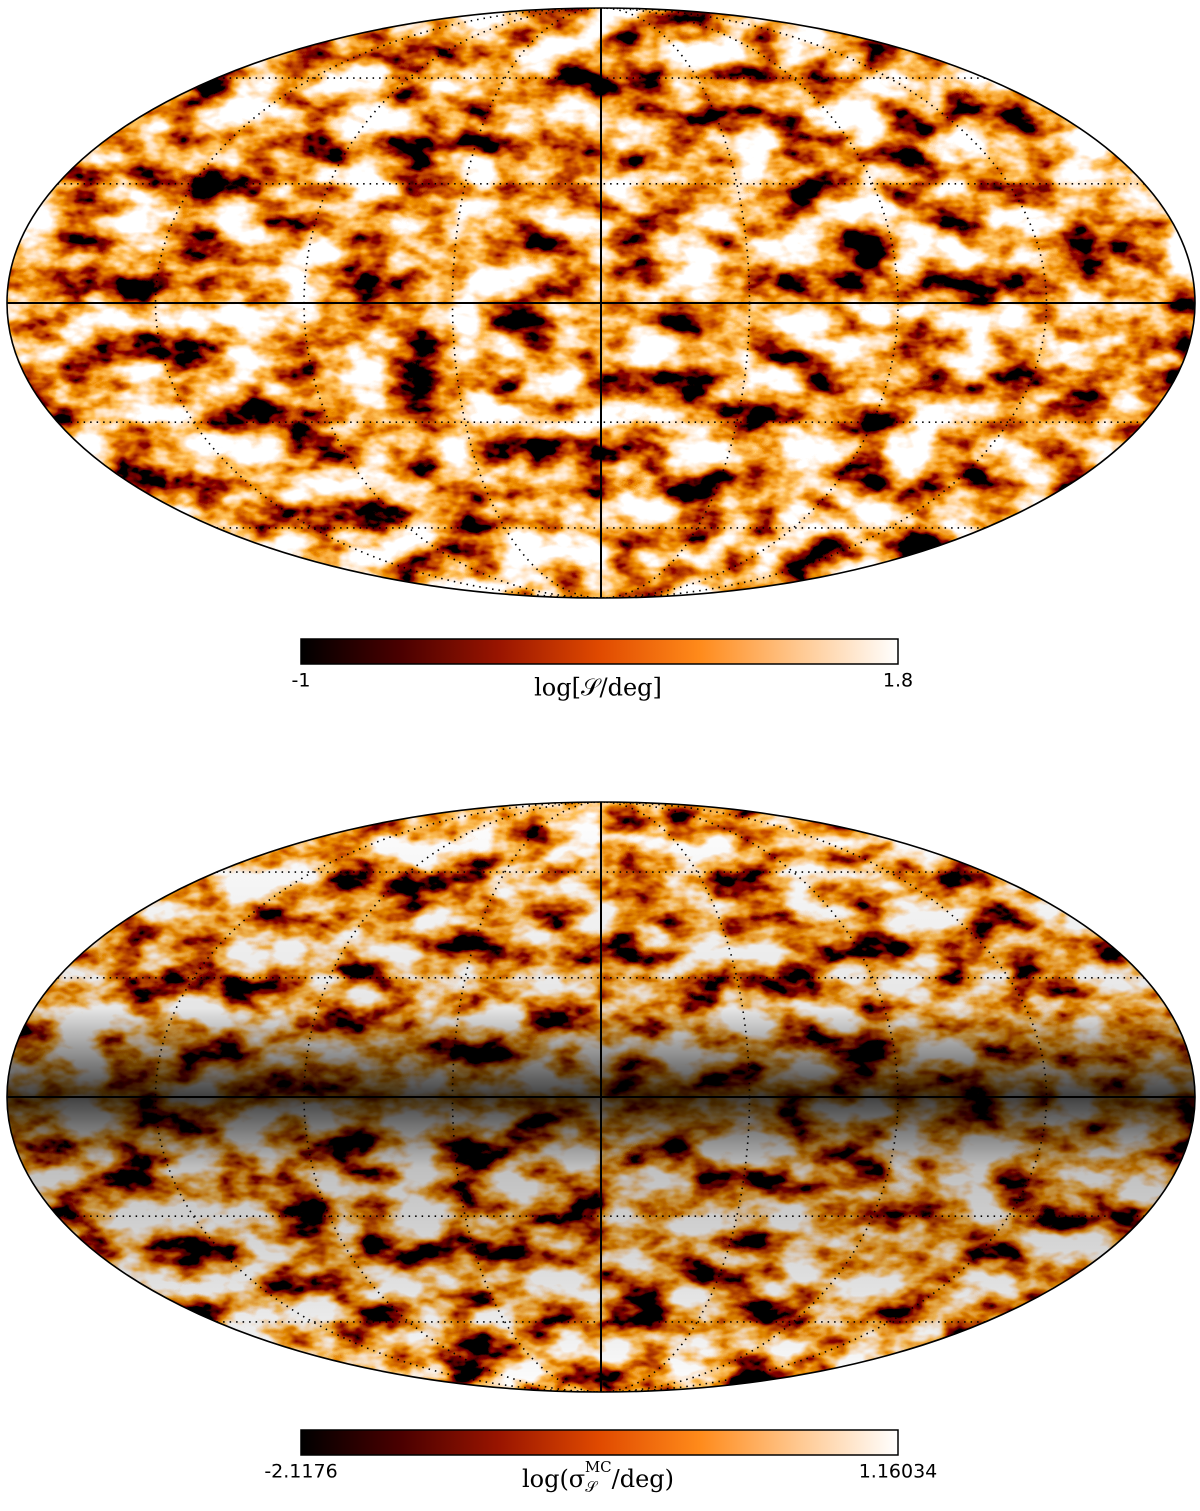 Image resolution: width=1200 pixels, height=1511 pixels. Describe the element at coordinates (898, 681) in the screenshot. I see `colorbar-tick-label: 1.8` at that location.